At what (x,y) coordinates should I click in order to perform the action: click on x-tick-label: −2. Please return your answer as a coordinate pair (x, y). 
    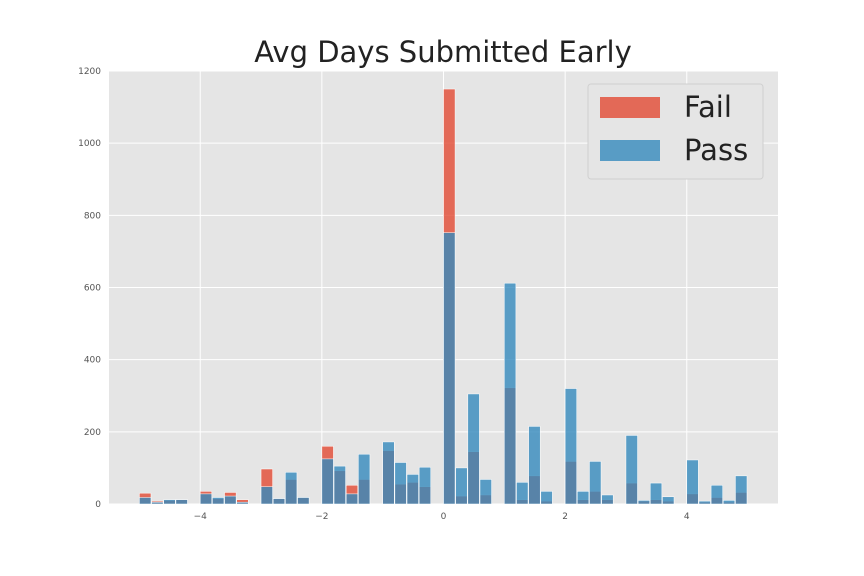
    Looking at the image, I should click on (321, 517).